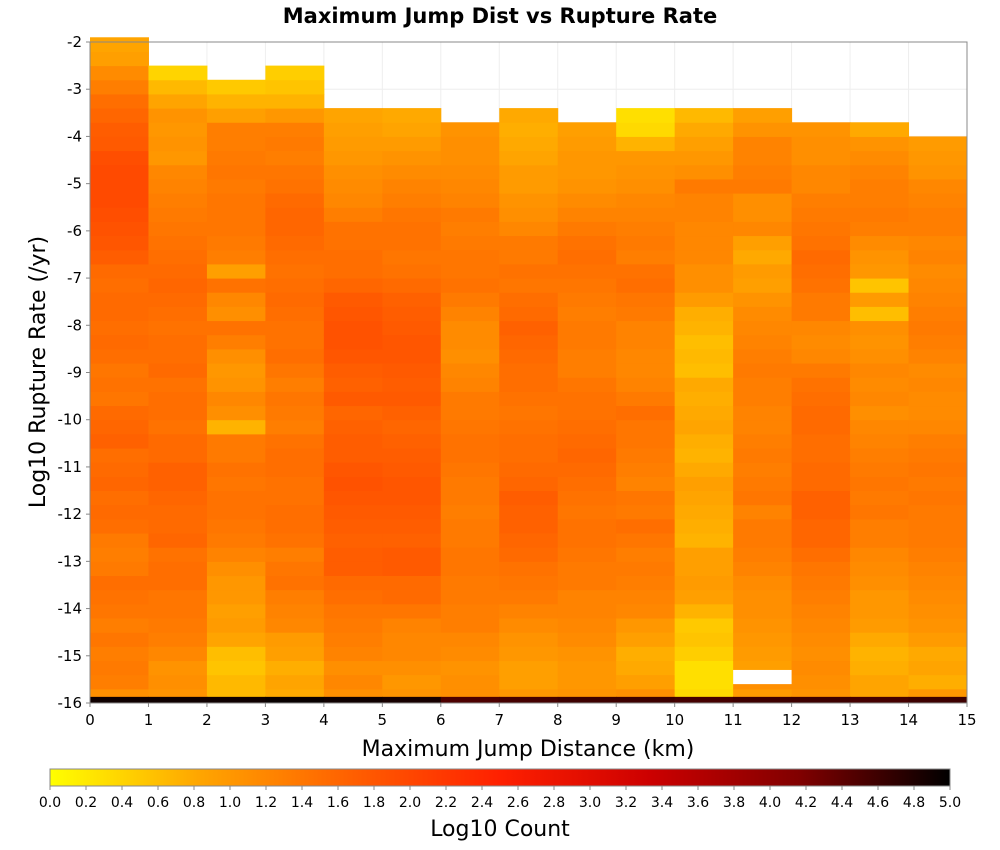  I want to click on x-tick-label: 15, so click(966, 720).